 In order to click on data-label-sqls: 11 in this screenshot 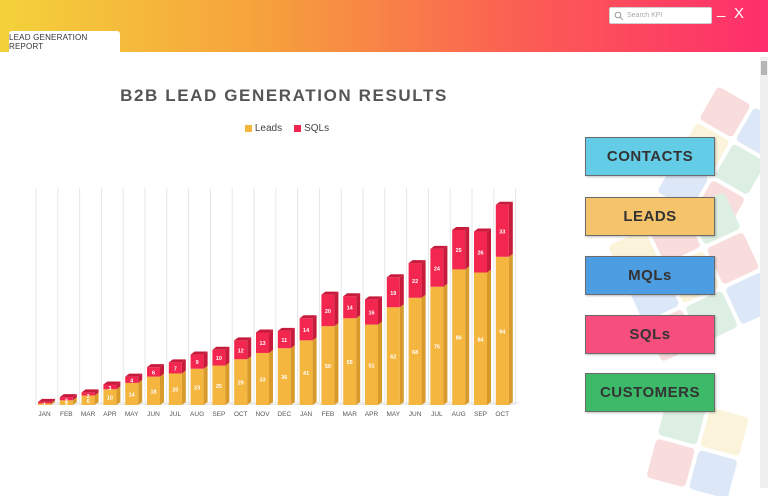, I will do `click(284, 341)`.